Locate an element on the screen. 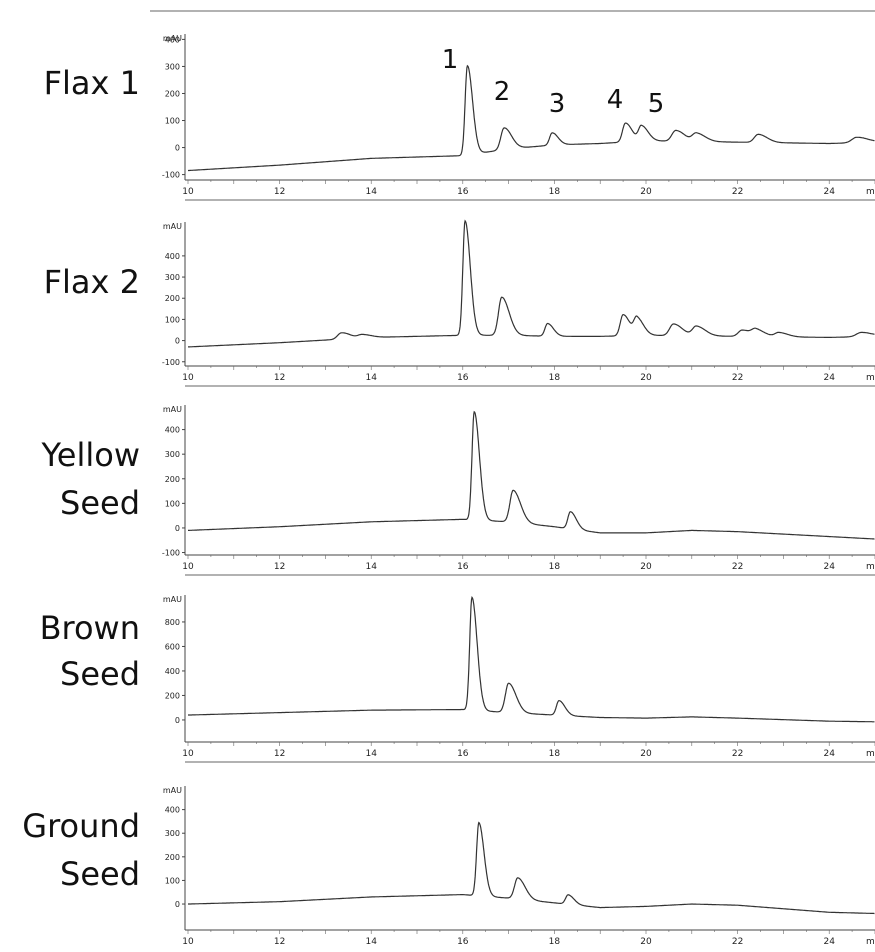 The width and height of the screenshot is (875, 952). peak-number-label: 2 is located at coordinates (502, 92).